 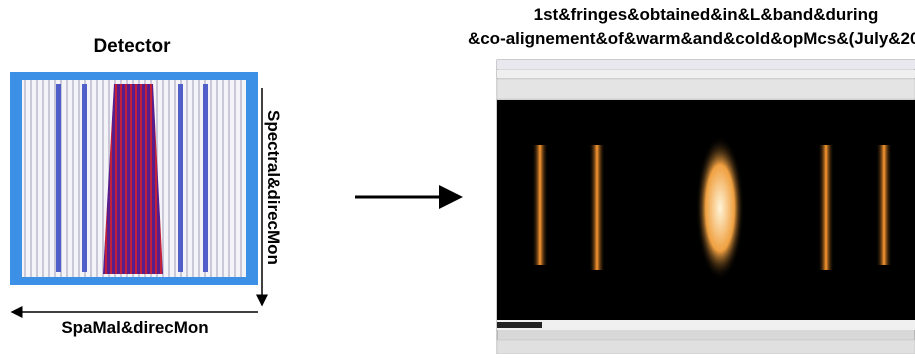 I want to click on spatial-label: SpaMal&direcMon, so click(x=134, y=327).